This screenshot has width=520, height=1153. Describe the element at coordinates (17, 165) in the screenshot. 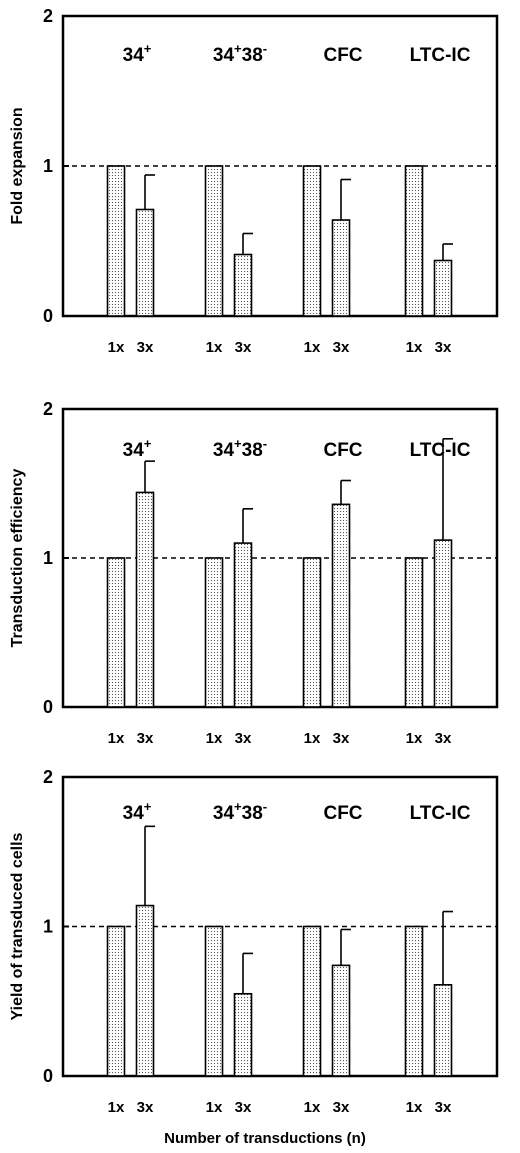

I see `y-axis-label: Fold expansion` at that location.